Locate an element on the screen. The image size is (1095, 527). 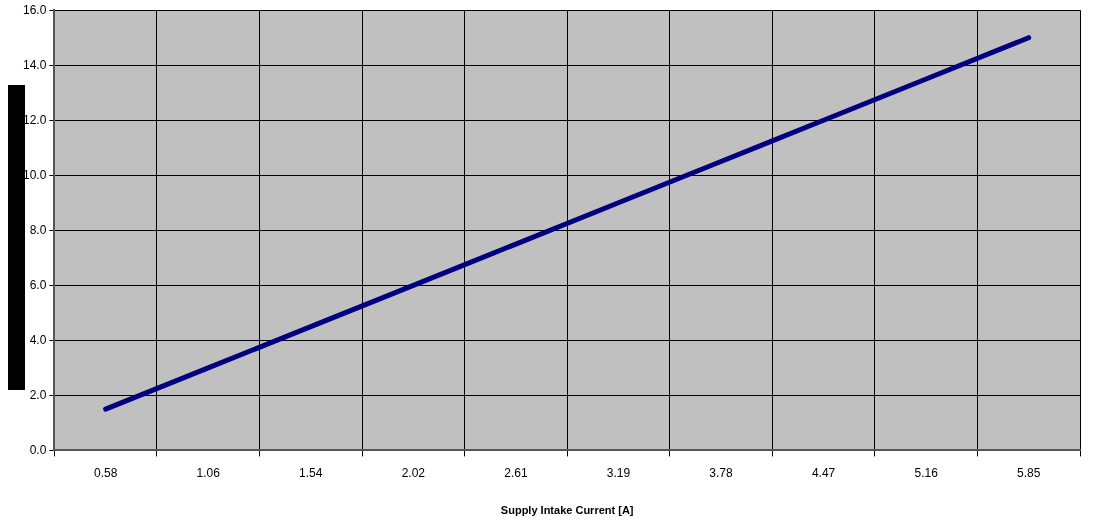
y-tick-label: 2.0 is located at coordinates (38, 394).